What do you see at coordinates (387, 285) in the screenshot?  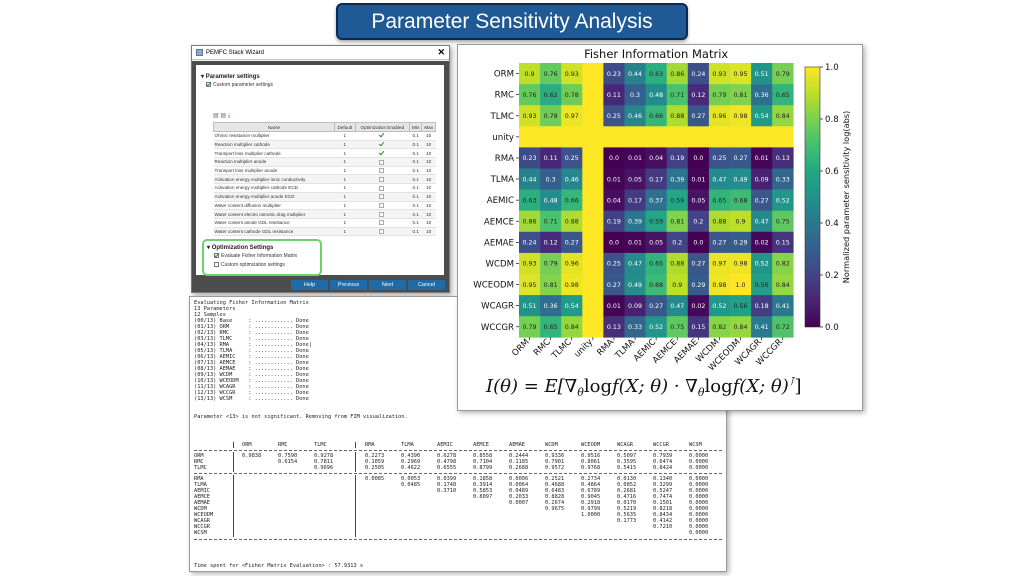 I see `next-button: Next` at bounding box center [387, 285].